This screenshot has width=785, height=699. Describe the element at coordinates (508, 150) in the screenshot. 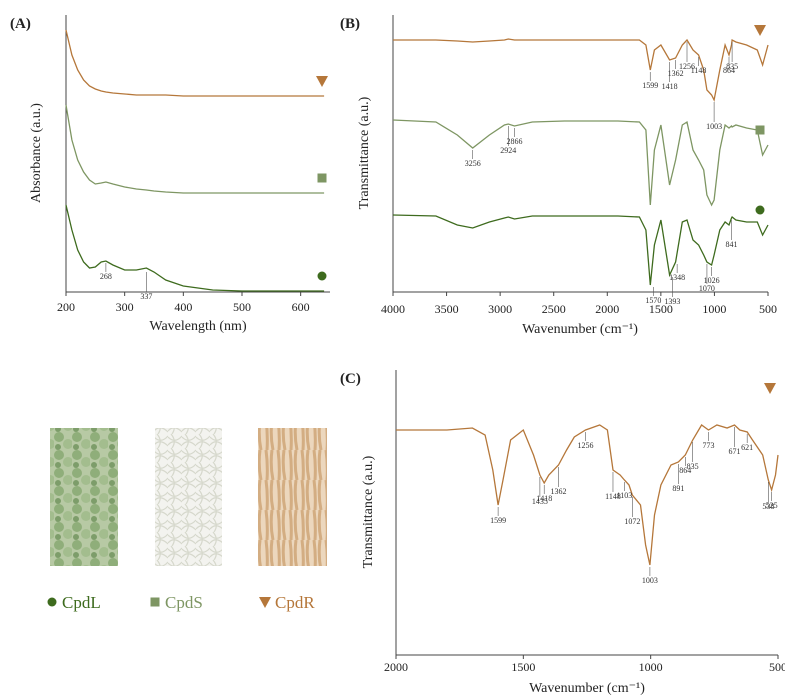

I see `peak-label: 2924` at that location.